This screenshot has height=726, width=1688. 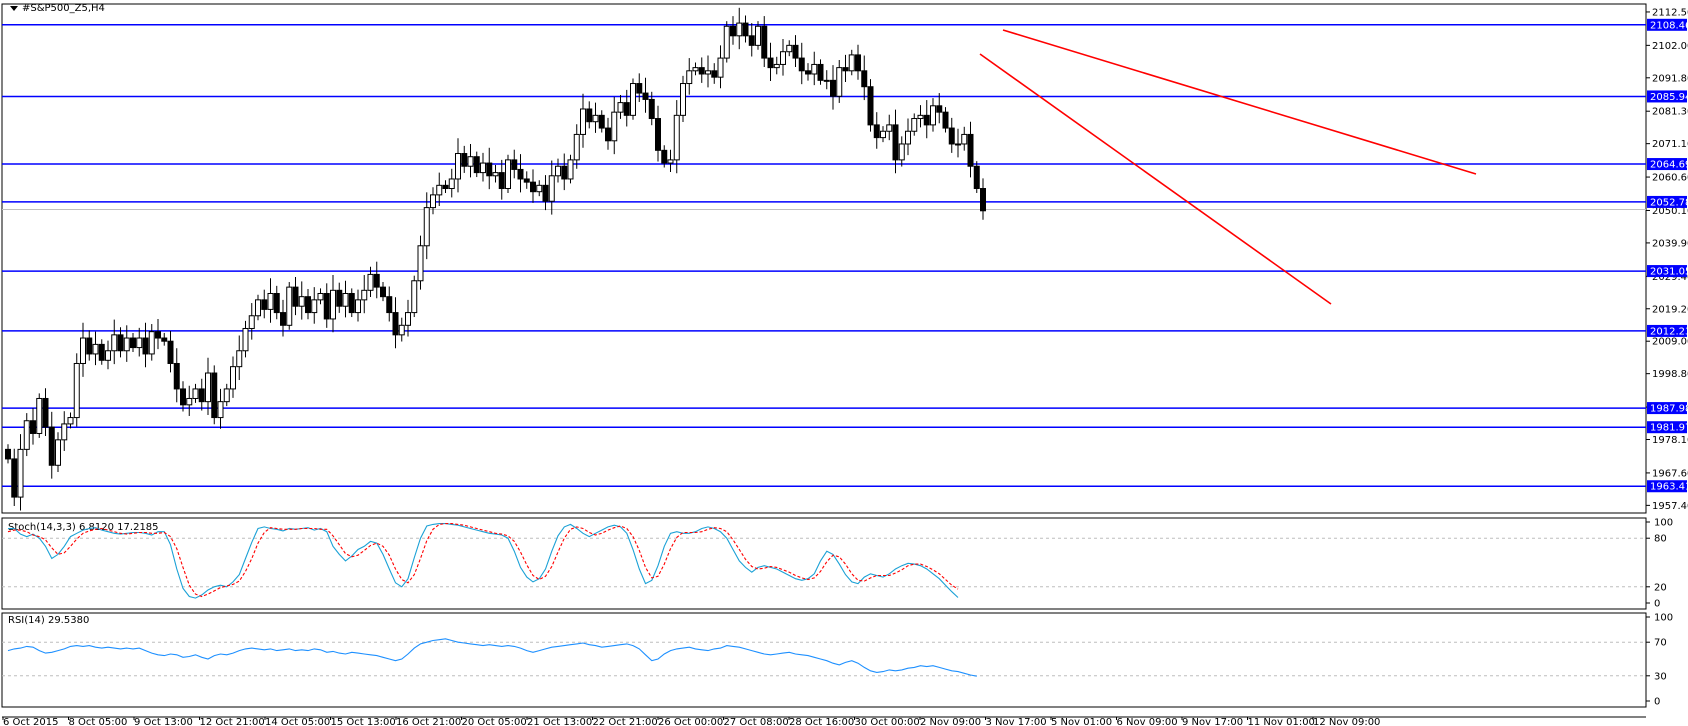 I want to click on time-tick-label: 8 Oct 05:00, so click(x=98, y=721).